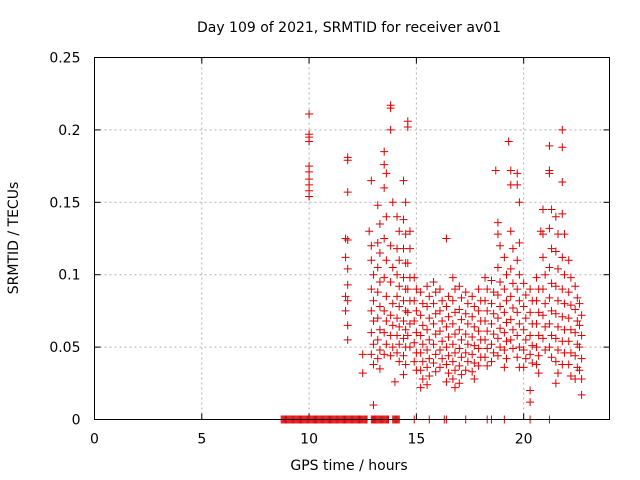 This screenshot has width=640, height=480. I want to click on x-tick-label: 10, so click(309, 440).